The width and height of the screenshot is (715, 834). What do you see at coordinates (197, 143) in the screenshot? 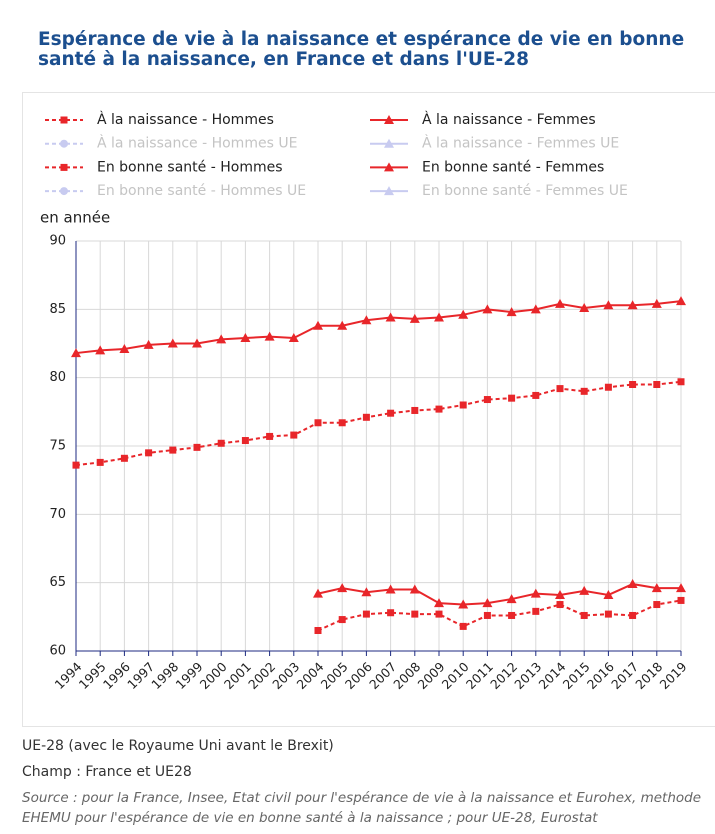
I see `legend-label: À la naissance - Hommes UE` at bounding box center [197, 143].